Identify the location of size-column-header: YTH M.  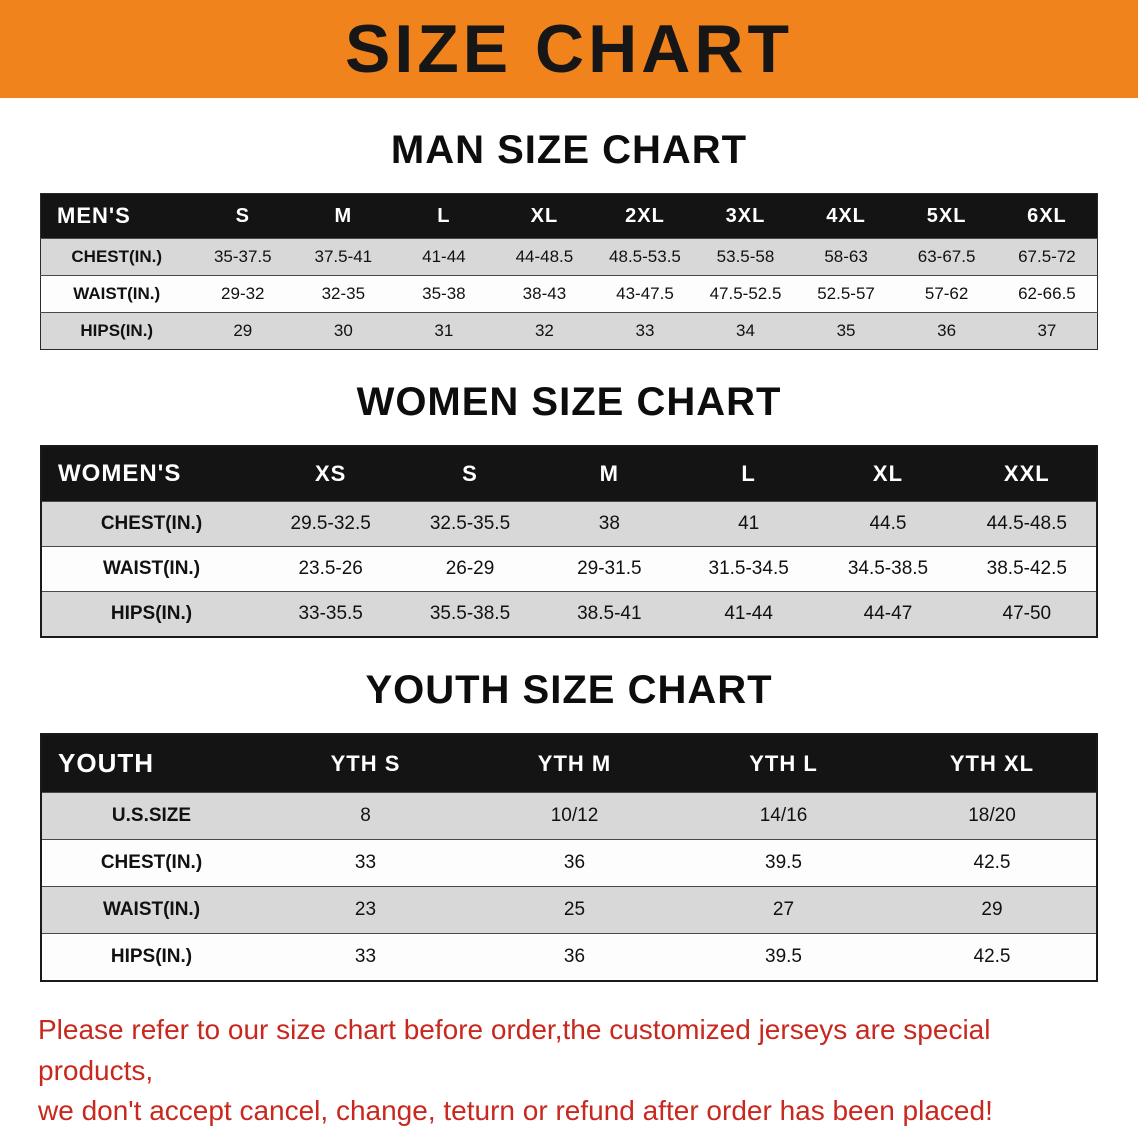
(574, 763).